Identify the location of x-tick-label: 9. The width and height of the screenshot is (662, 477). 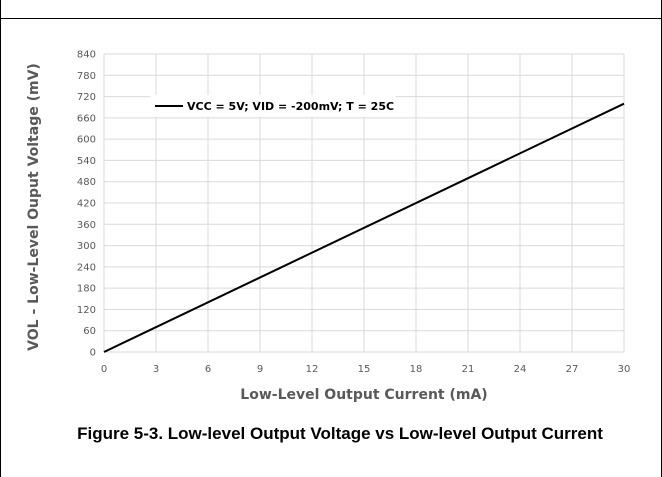
(260, 369).